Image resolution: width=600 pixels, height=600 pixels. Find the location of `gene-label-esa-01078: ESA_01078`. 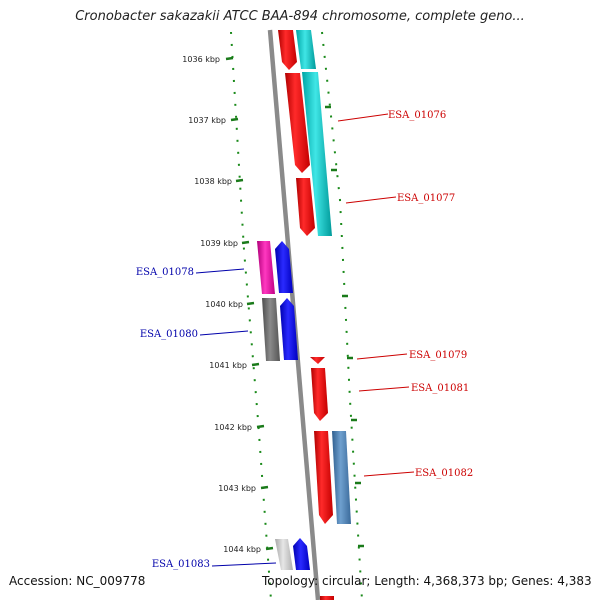

gene-label-esa-01078: ESA_01078 is located at coordinates (165, 272).